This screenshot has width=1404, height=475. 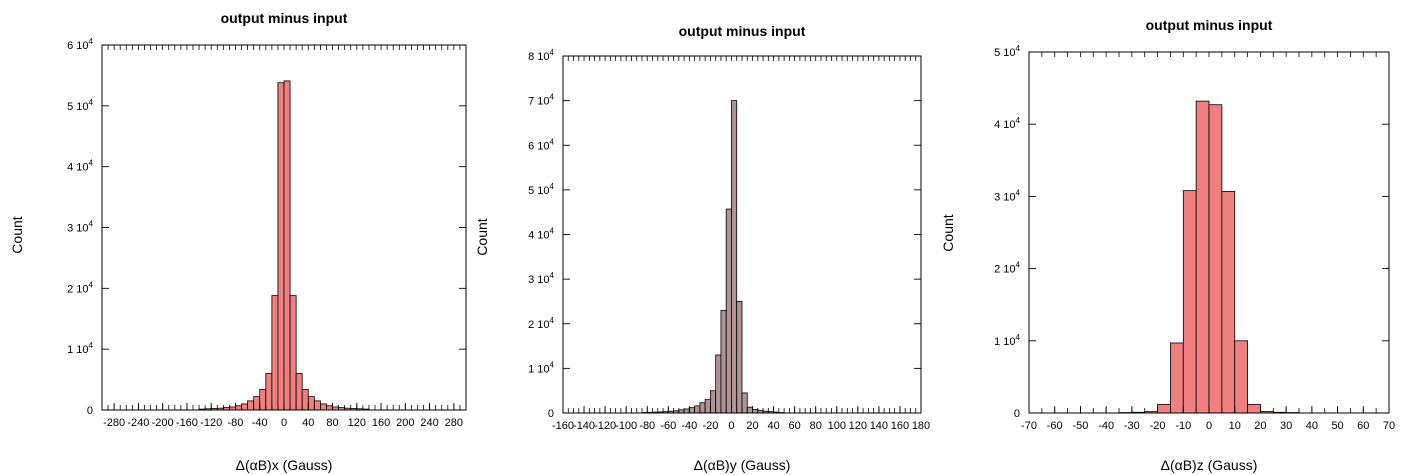 What do you see at coordinates (541, 55) in the screenshot?
I see `y-tick-label: 8 104` at bounding box center [541, 55].